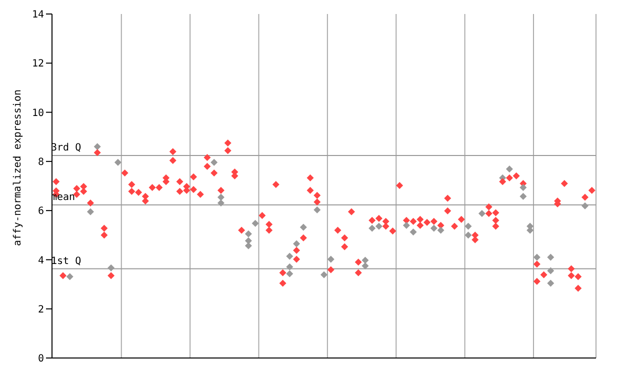 This screenshot has height=384, width=640. What do you see at coordinates (38, 15) in the screenshot?
I see `y-tick-label: 14` at bounding box center [38, 15].